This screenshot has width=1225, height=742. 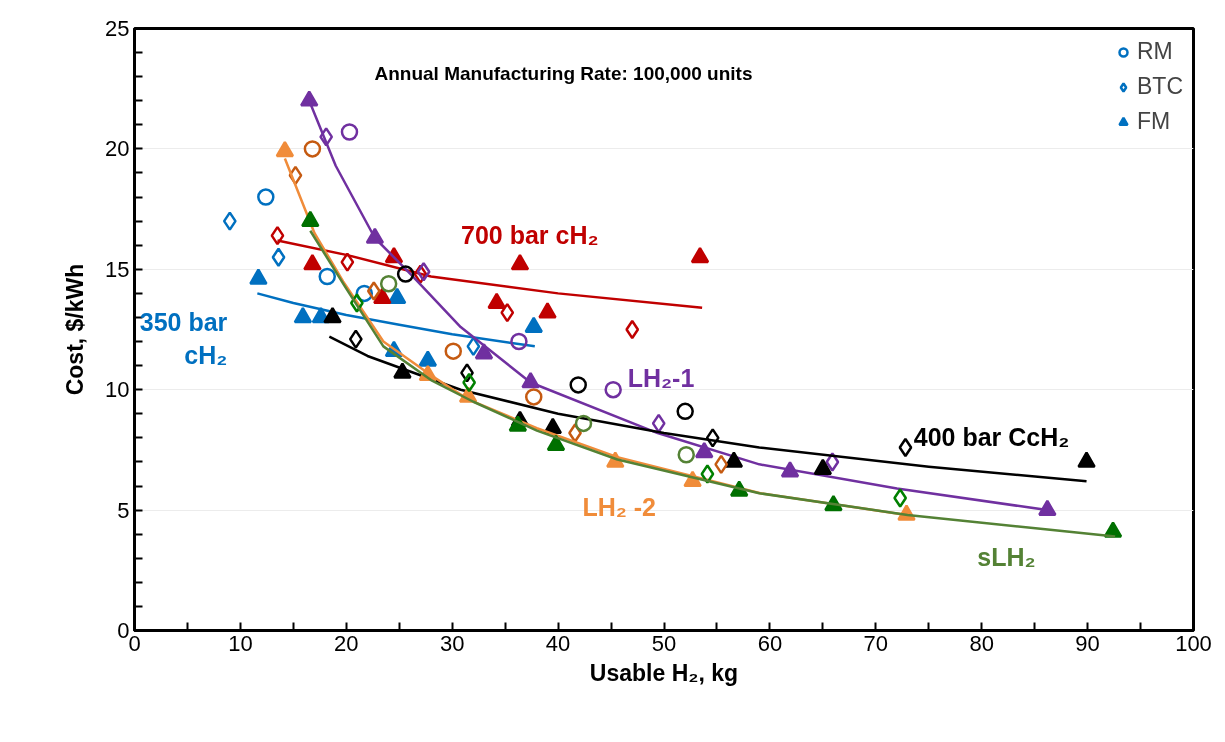 What do you see at coordinates (452, 643) in the screenshot?
I see `x-tick-label: 30` at bounding box center [452, 643].